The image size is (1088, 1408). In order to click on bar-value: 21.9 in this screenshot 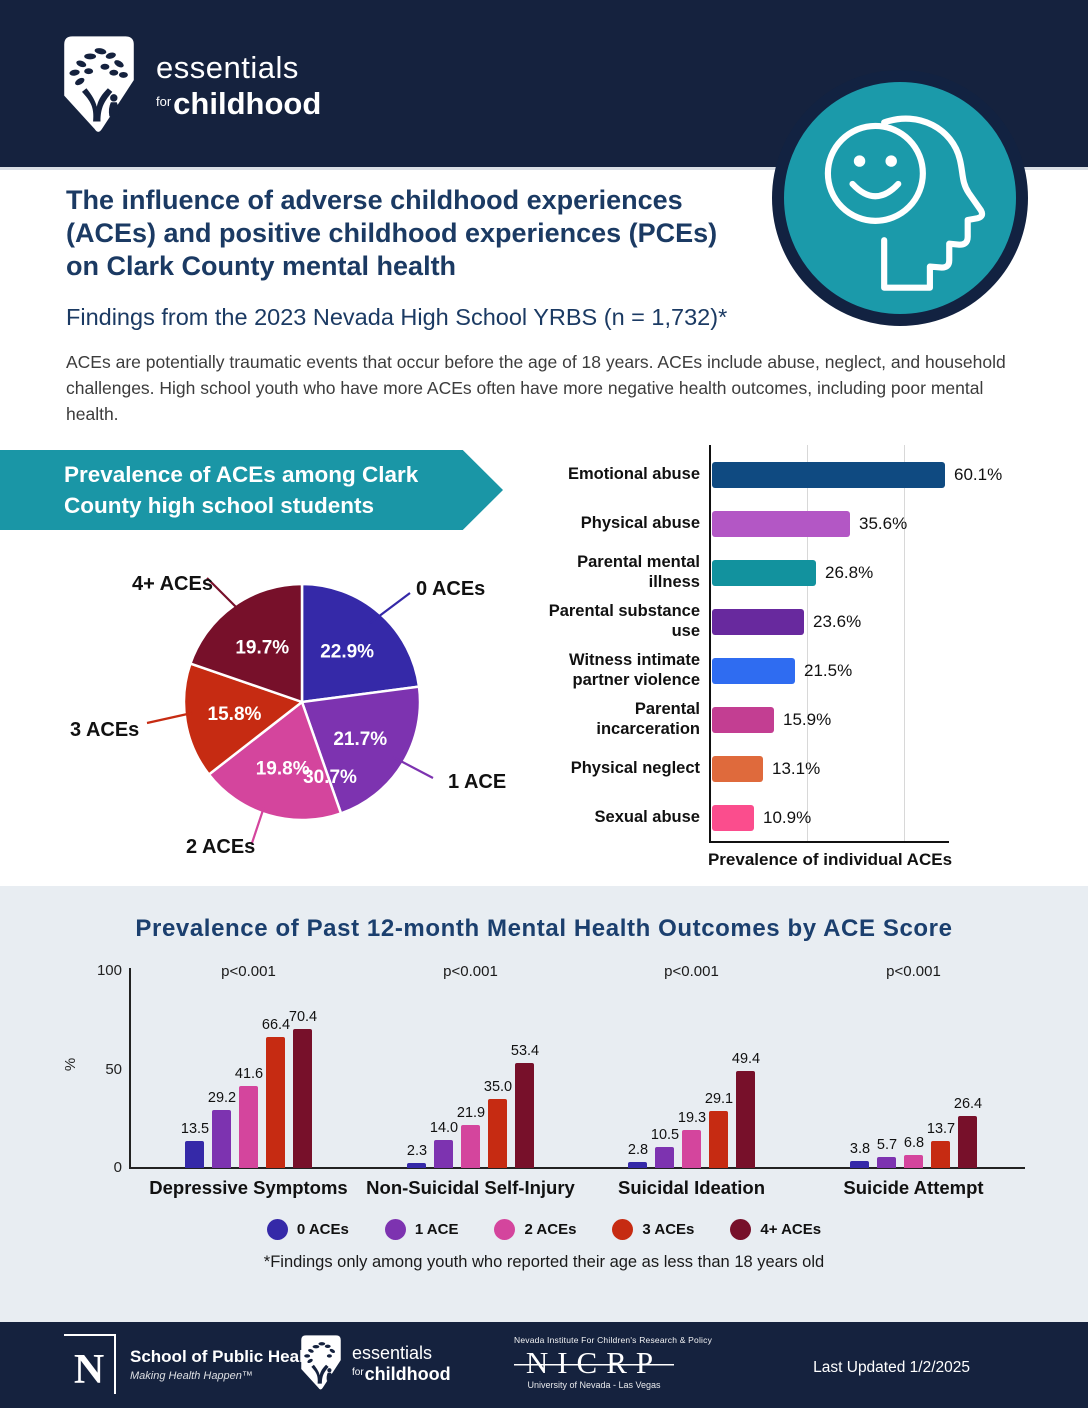, I will do `click(471, 1113)`.